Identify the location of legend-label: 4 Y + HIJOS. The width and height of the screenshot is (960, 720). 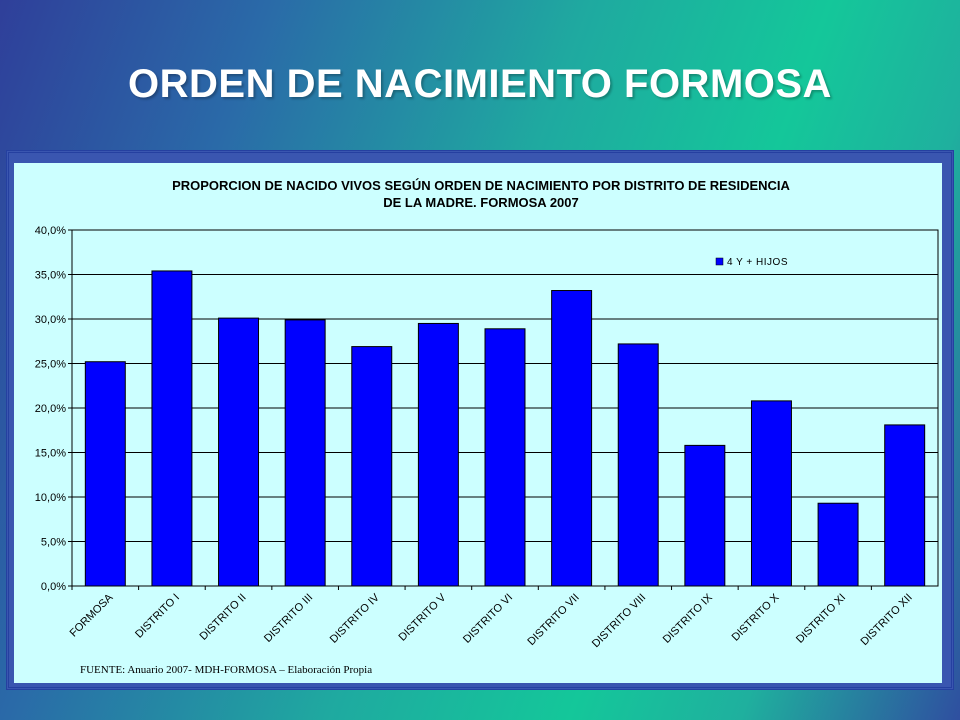
(757, 262).